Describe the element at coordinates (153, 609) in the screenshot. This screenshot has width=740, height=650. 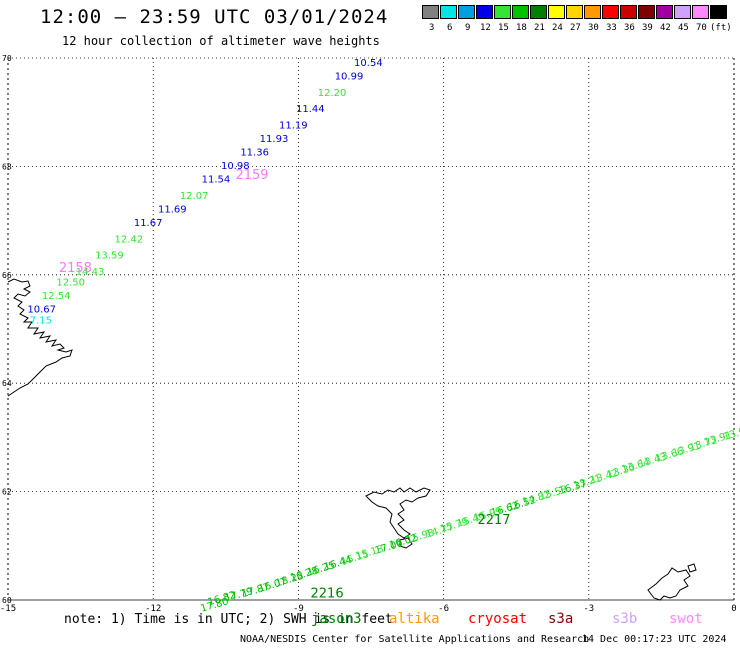
I see `lon-tick-label: -12` at that location.